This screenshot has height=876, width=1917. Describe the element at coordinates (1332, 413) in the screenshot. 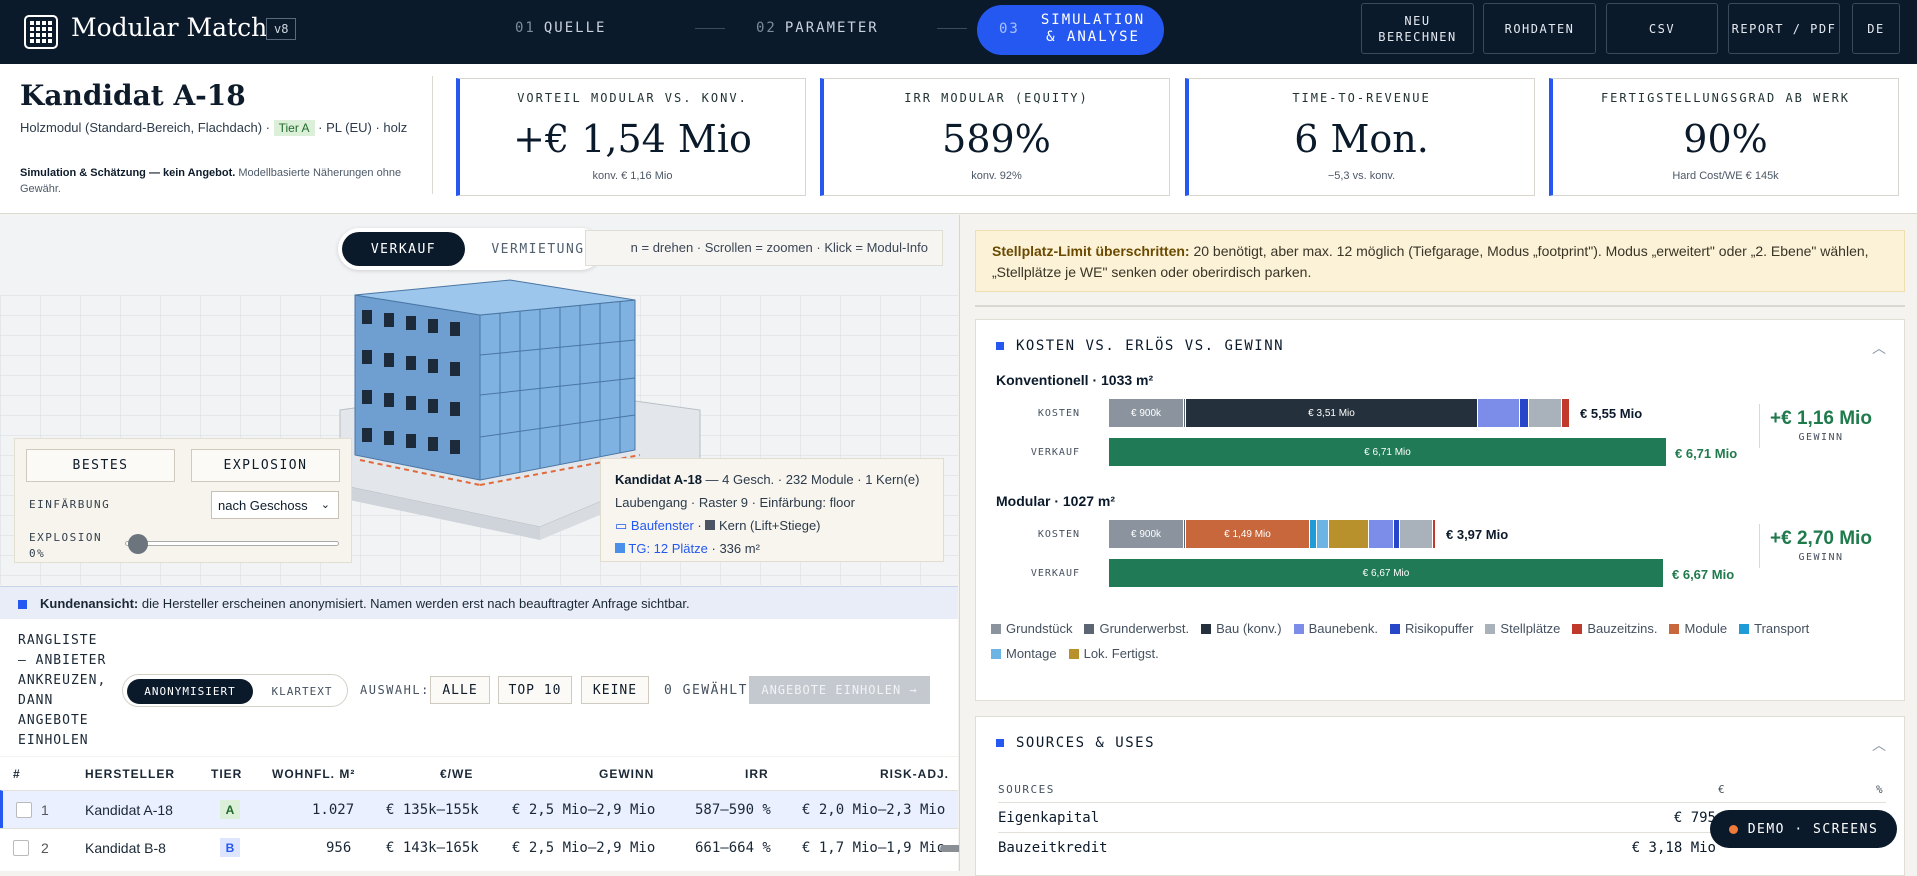

I see `bar-segment-bau-konv-: € 3,51 Mio` at that location.